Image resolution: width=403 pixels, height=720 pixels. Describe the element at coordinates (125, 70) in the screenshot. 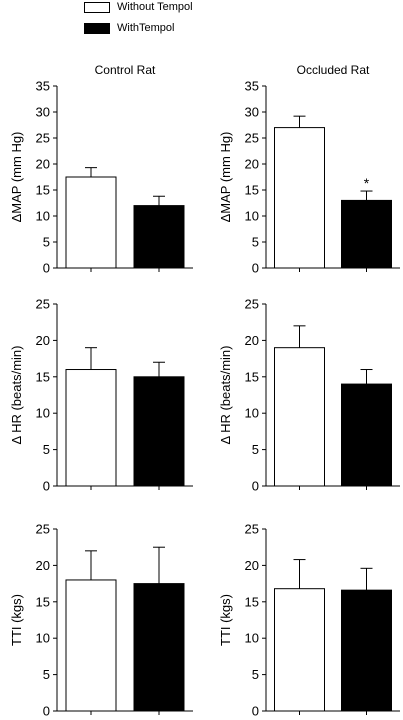

I see `column-title-0: Control Rat` at that location.